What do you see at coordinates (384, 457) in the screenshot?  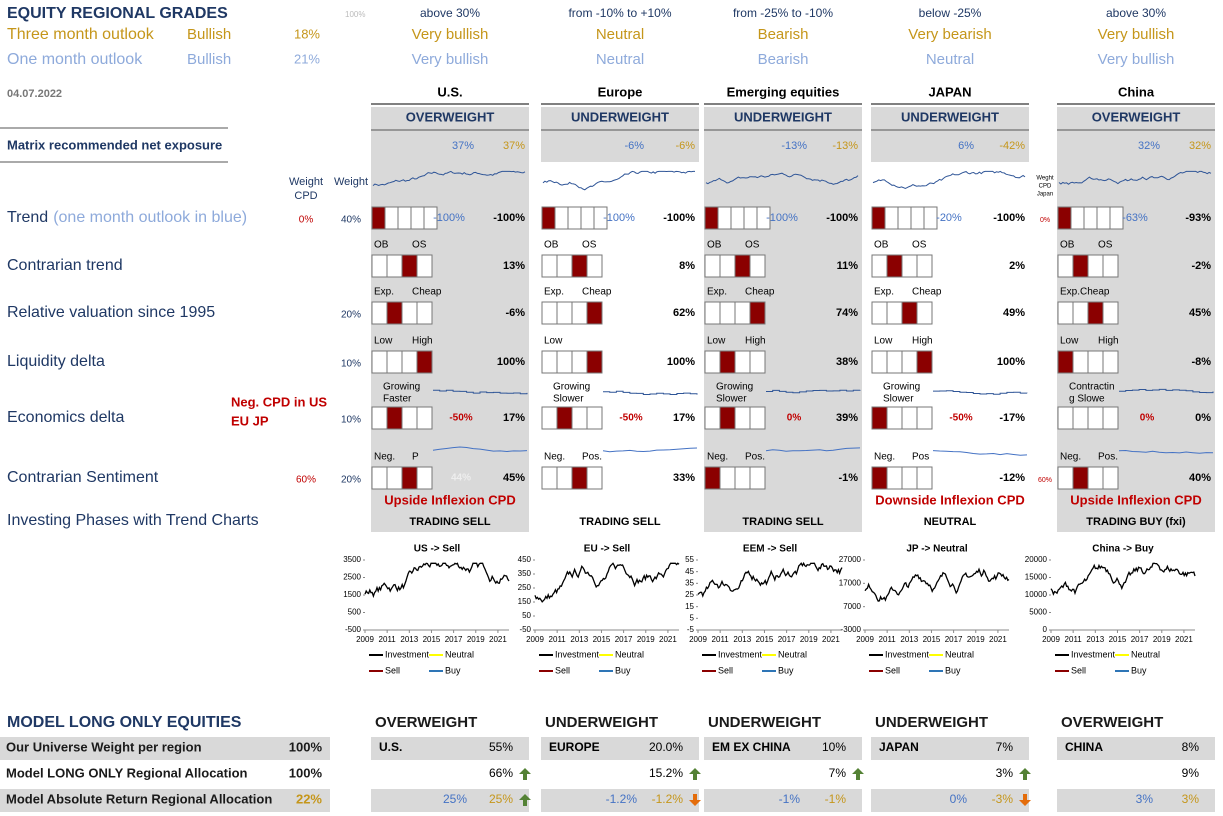 I see `box-label: Neg.` at bounding box center [384, 457].